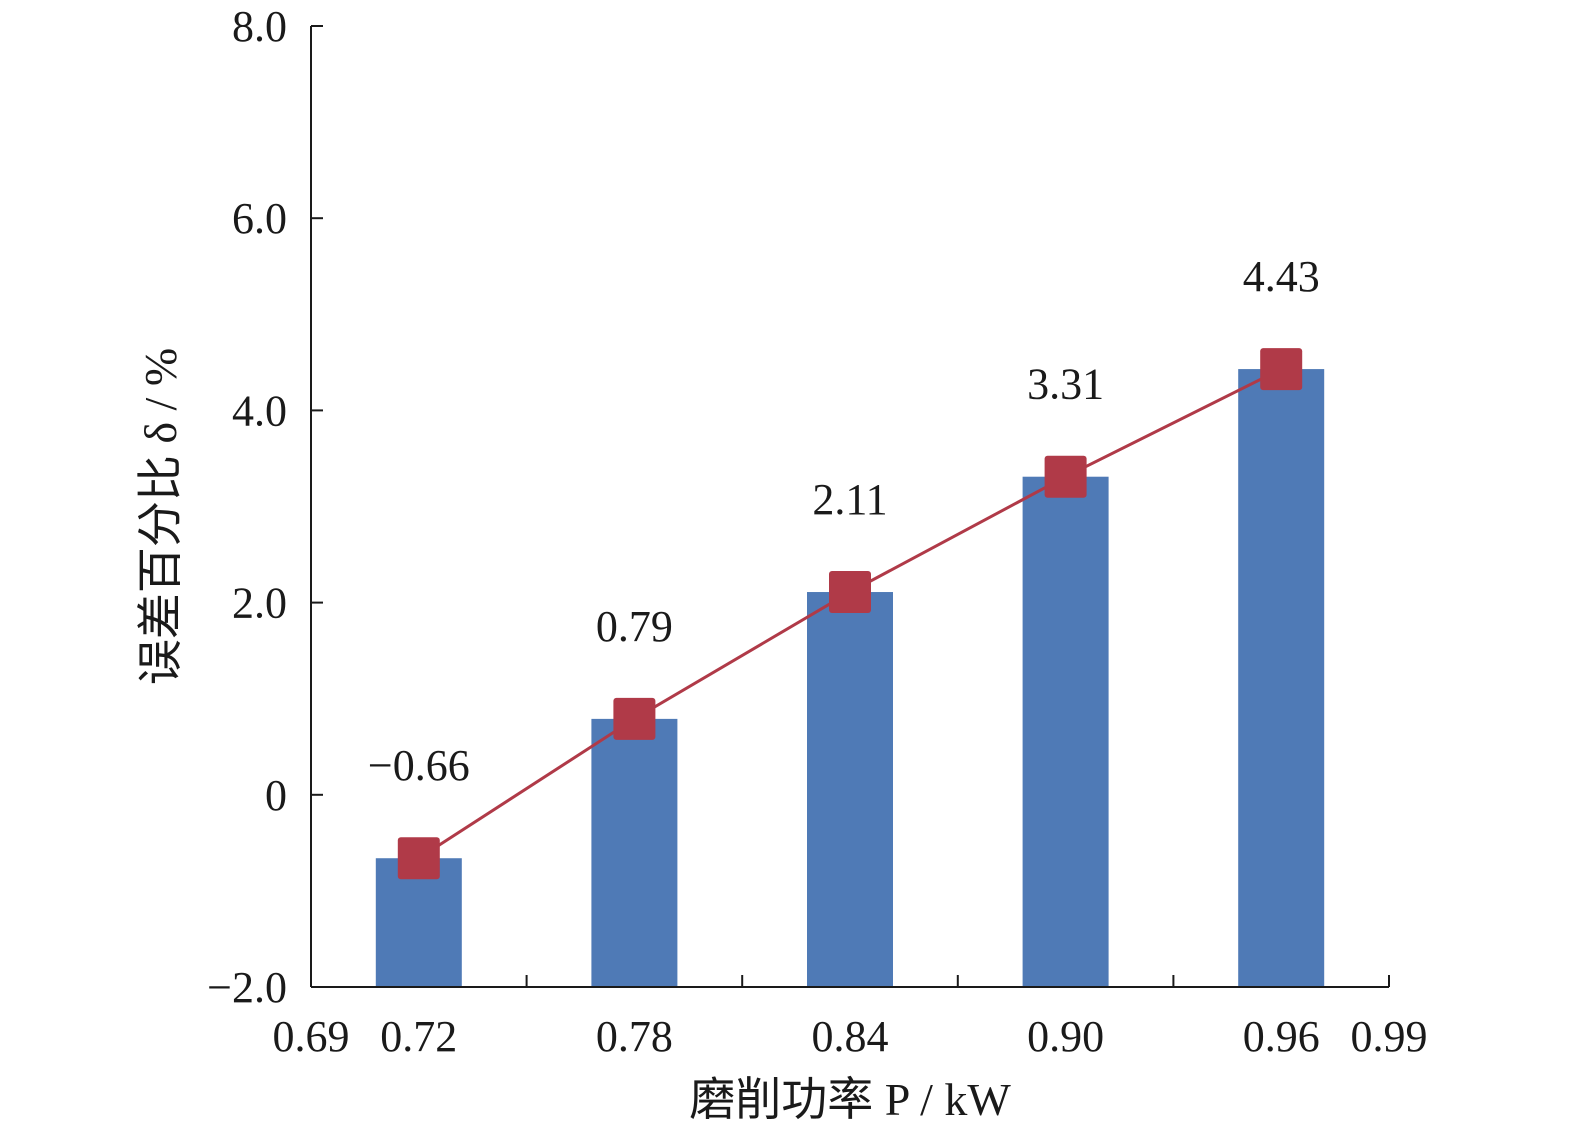 This screenshot has height=1135, width=1575. I want to click on y-tick-label: 0, so click(276, 795).